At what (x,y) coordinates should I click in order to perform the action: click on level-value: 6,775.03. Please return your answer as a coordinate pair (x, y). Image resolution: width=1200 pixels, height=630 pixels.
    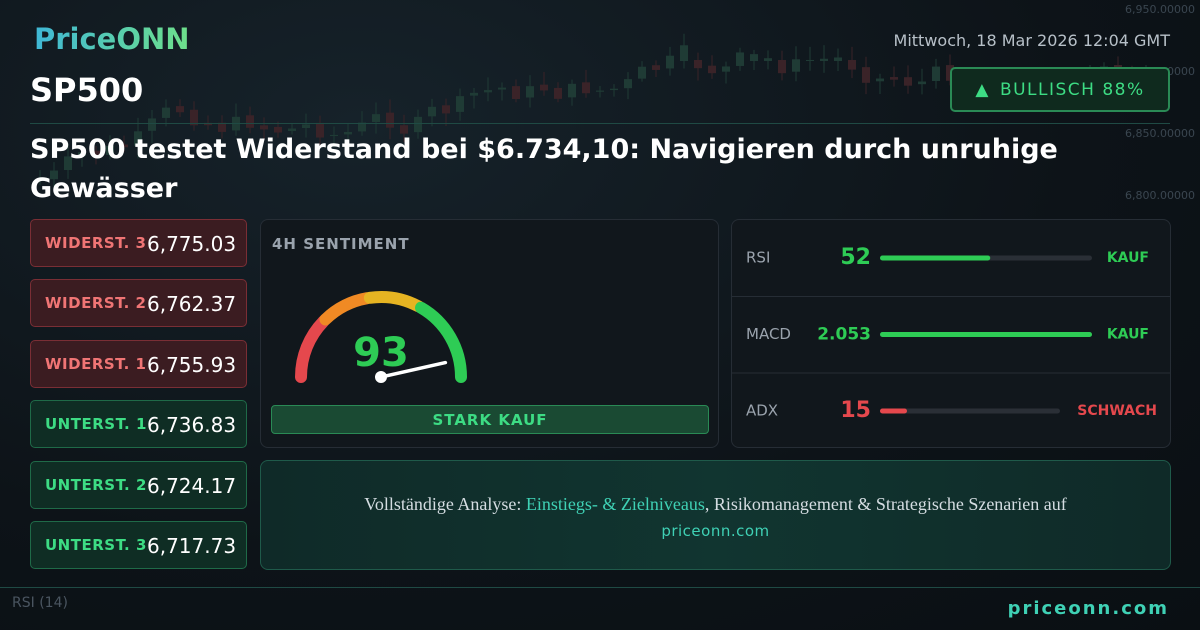
    Looking at the image, I should click on (192, 244).